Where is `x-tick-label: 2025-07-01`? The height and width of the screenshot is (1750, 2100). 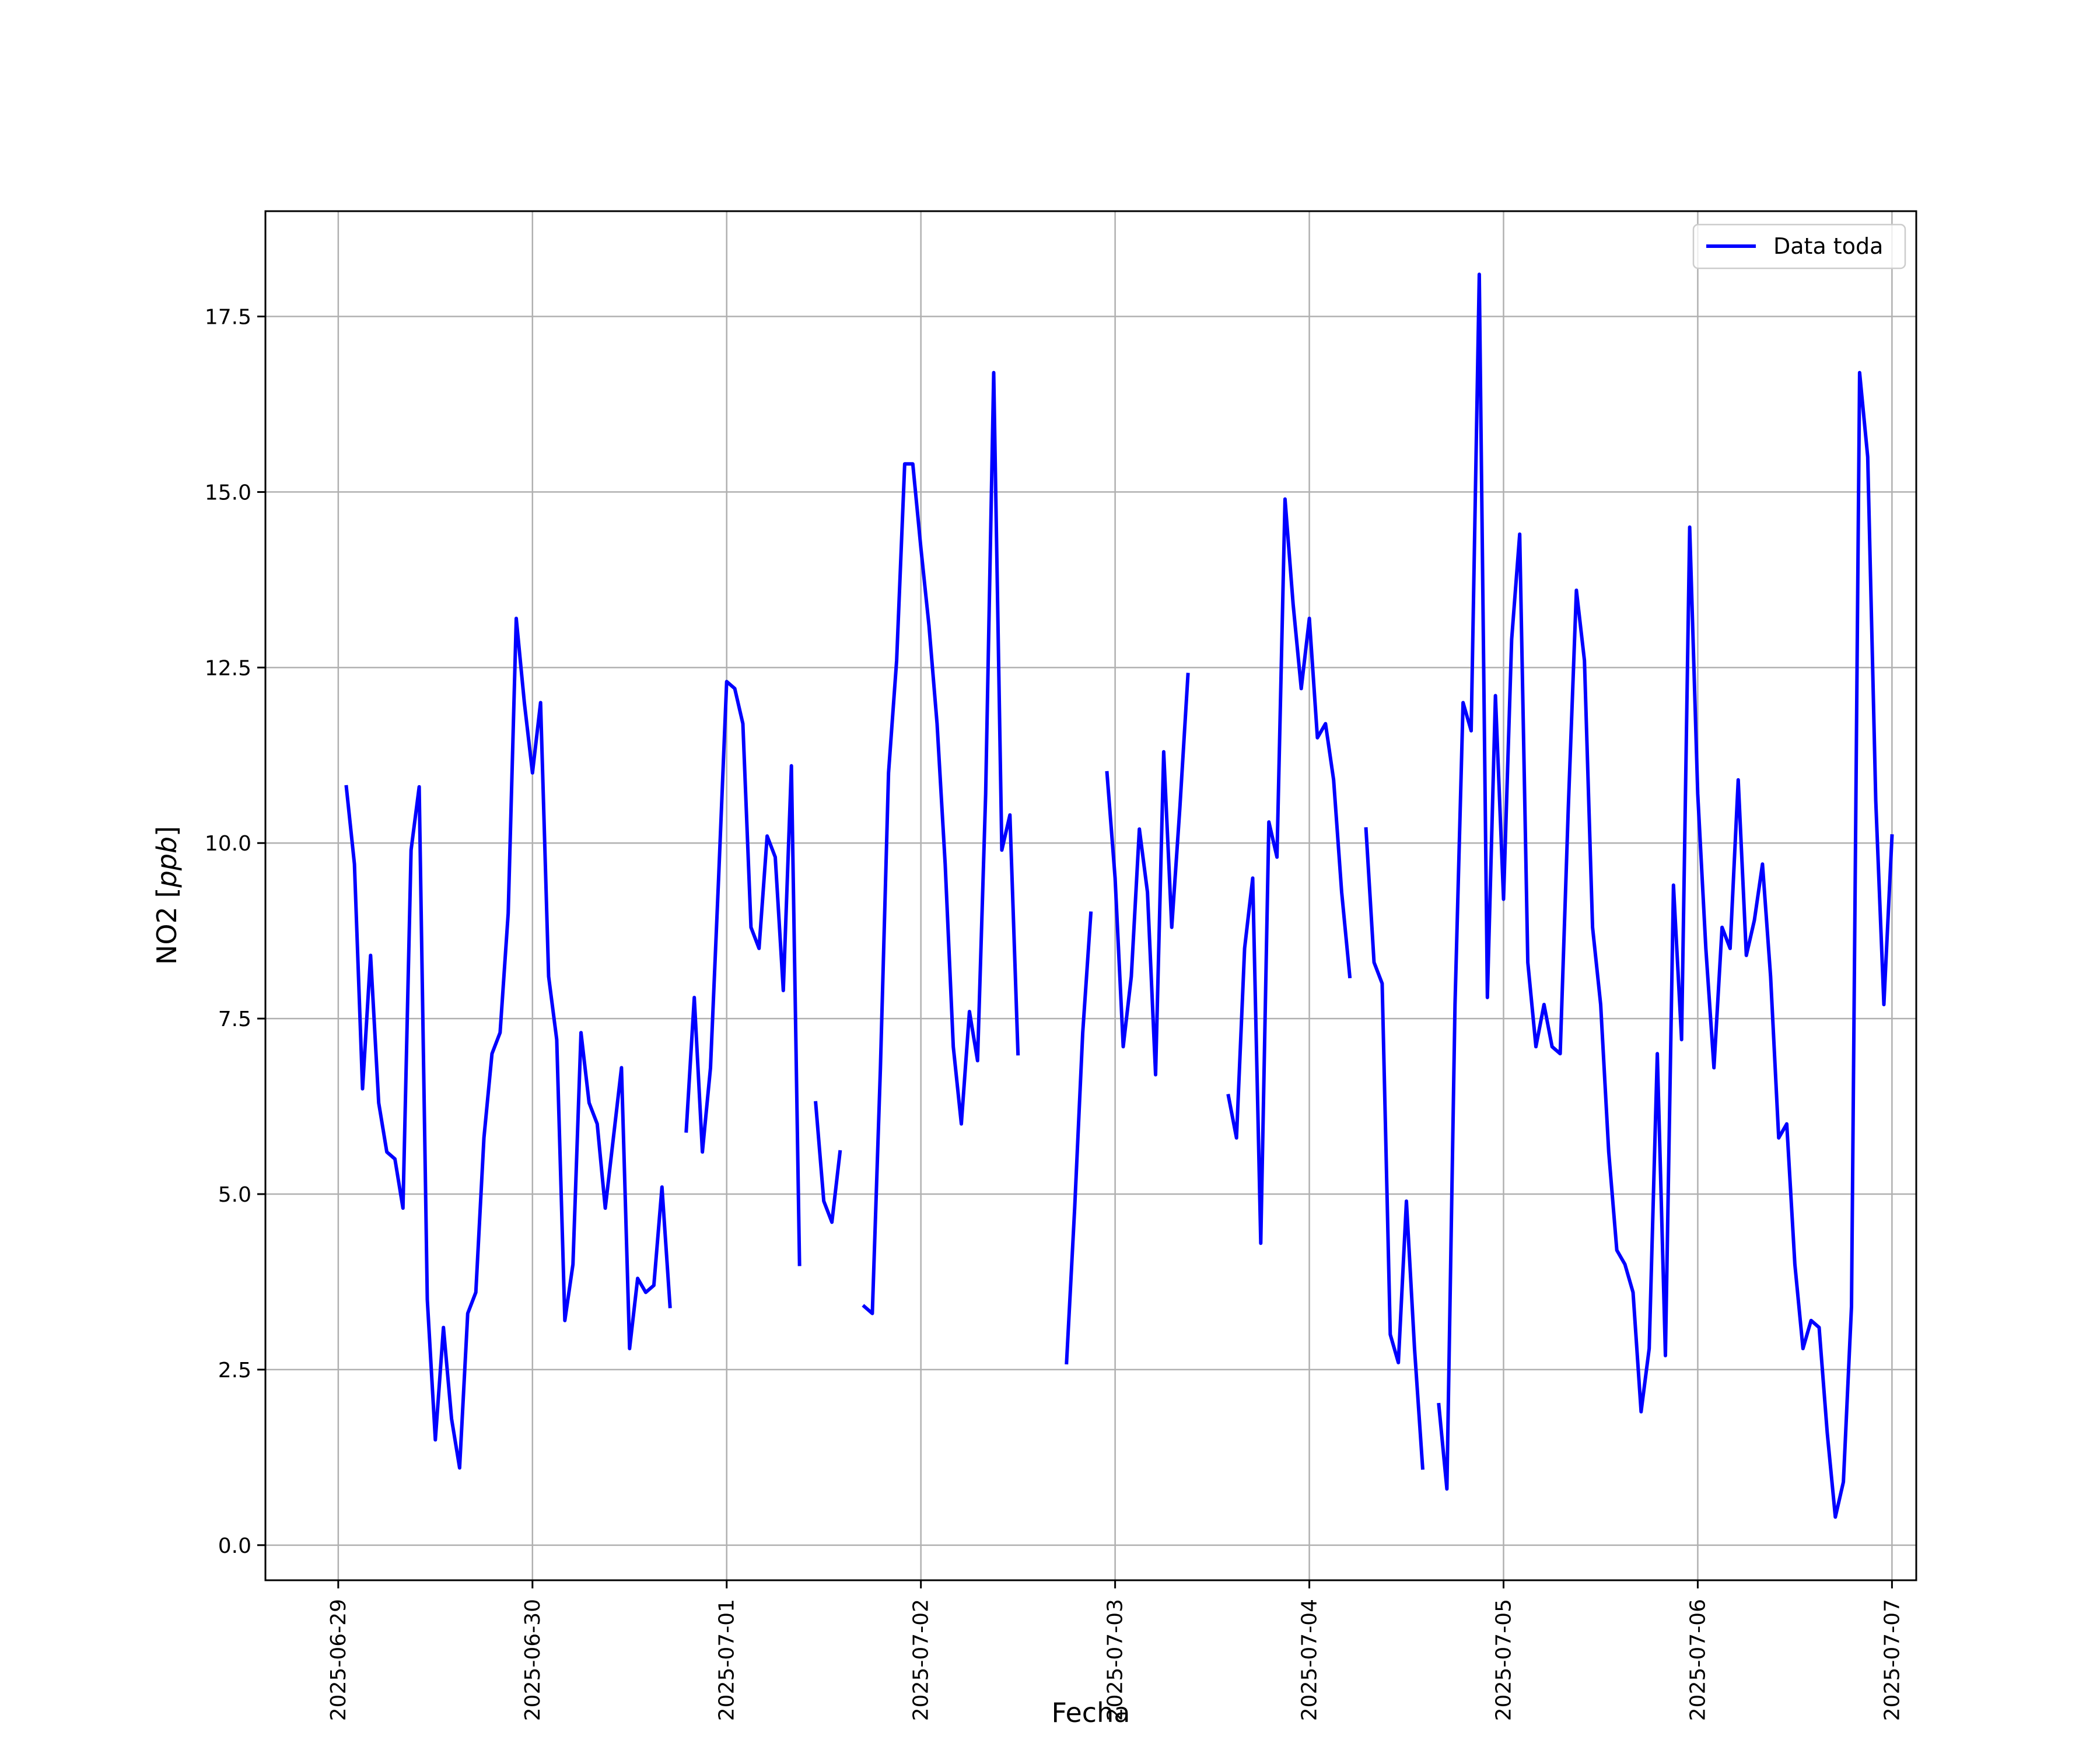 x-tick-label: 2025-07-01 is located at coordinates (727, 1660).